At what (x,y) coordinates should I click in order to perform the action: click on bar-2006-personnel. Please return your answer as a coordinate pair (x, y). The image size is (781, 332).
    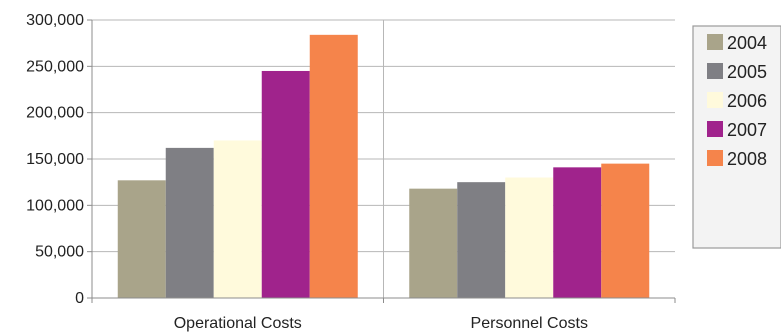
    Looking at the image, I should click on (529, 237).